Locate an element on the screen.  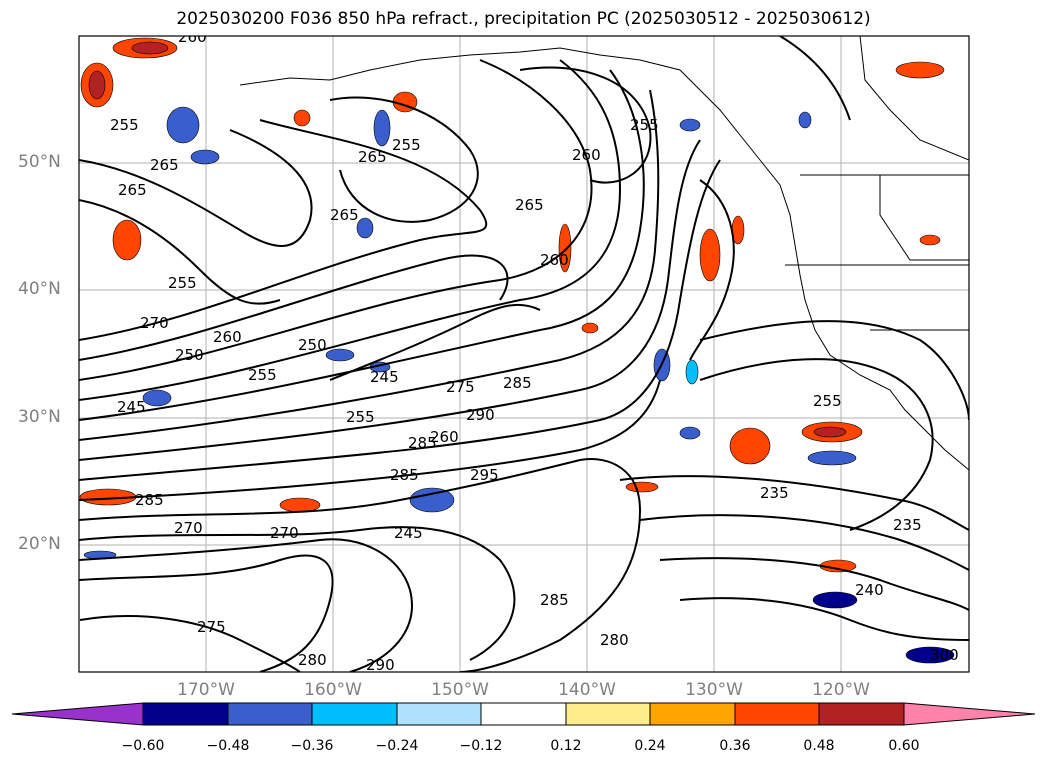
colorbar-tick-label: −0.12 is located at coordinates (481, 746).